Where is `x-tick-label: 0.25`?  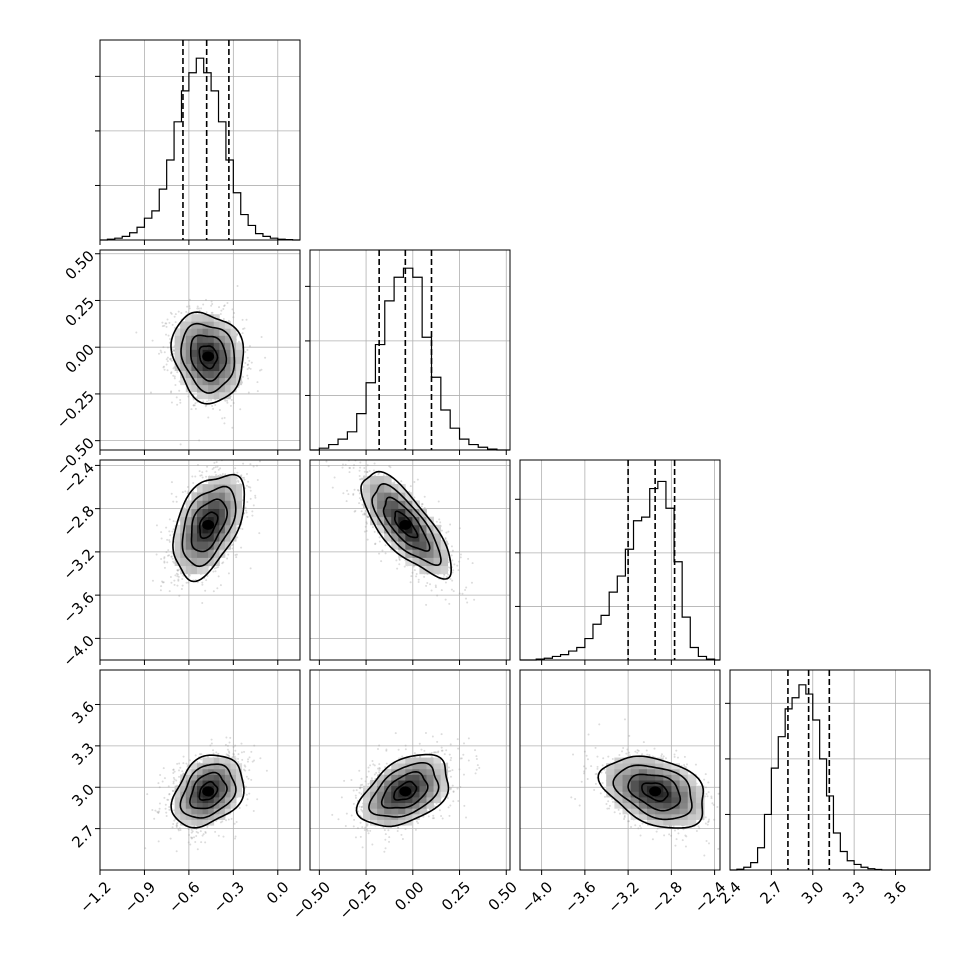
x-tick-label: 0.25 is located at coordinates (456, 896).